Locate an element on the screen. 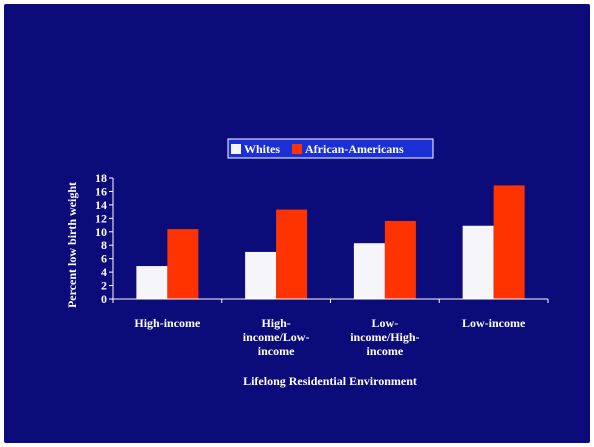 This screenshot has height=447, width=594. y-tick-label: 4 is located at coordinates (104, 272).